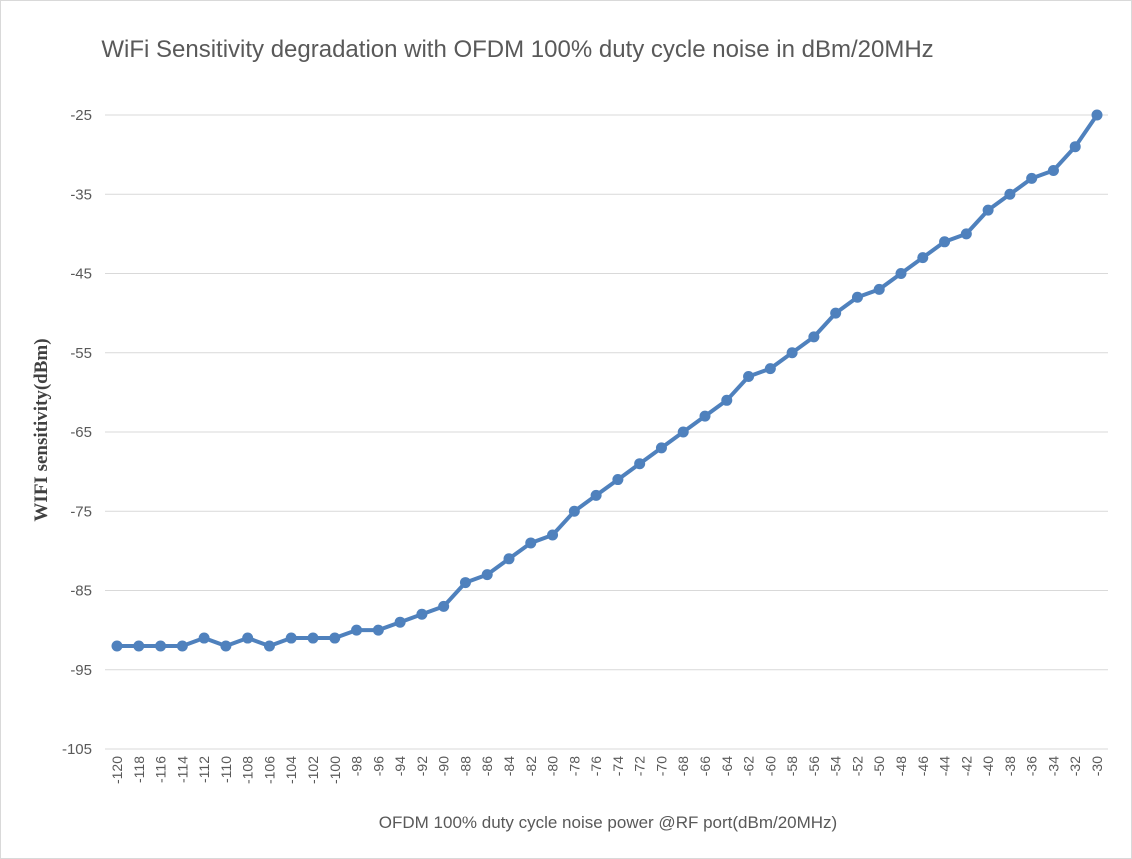  What do you see at coordinates (291, 770) in the screenshot?
I see `x-tick-label: -104` at bounding box center [291, 770].